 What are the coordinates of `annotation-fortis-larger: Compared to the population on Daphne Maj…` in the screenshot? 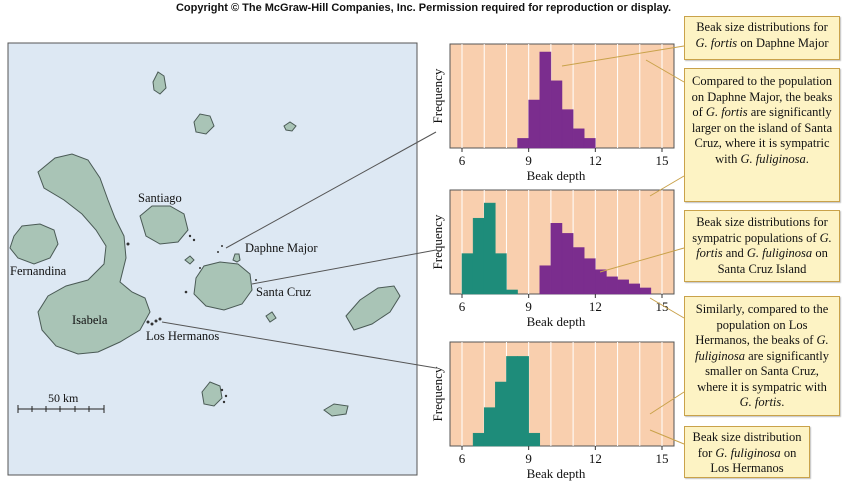 It's located at (762, 135).